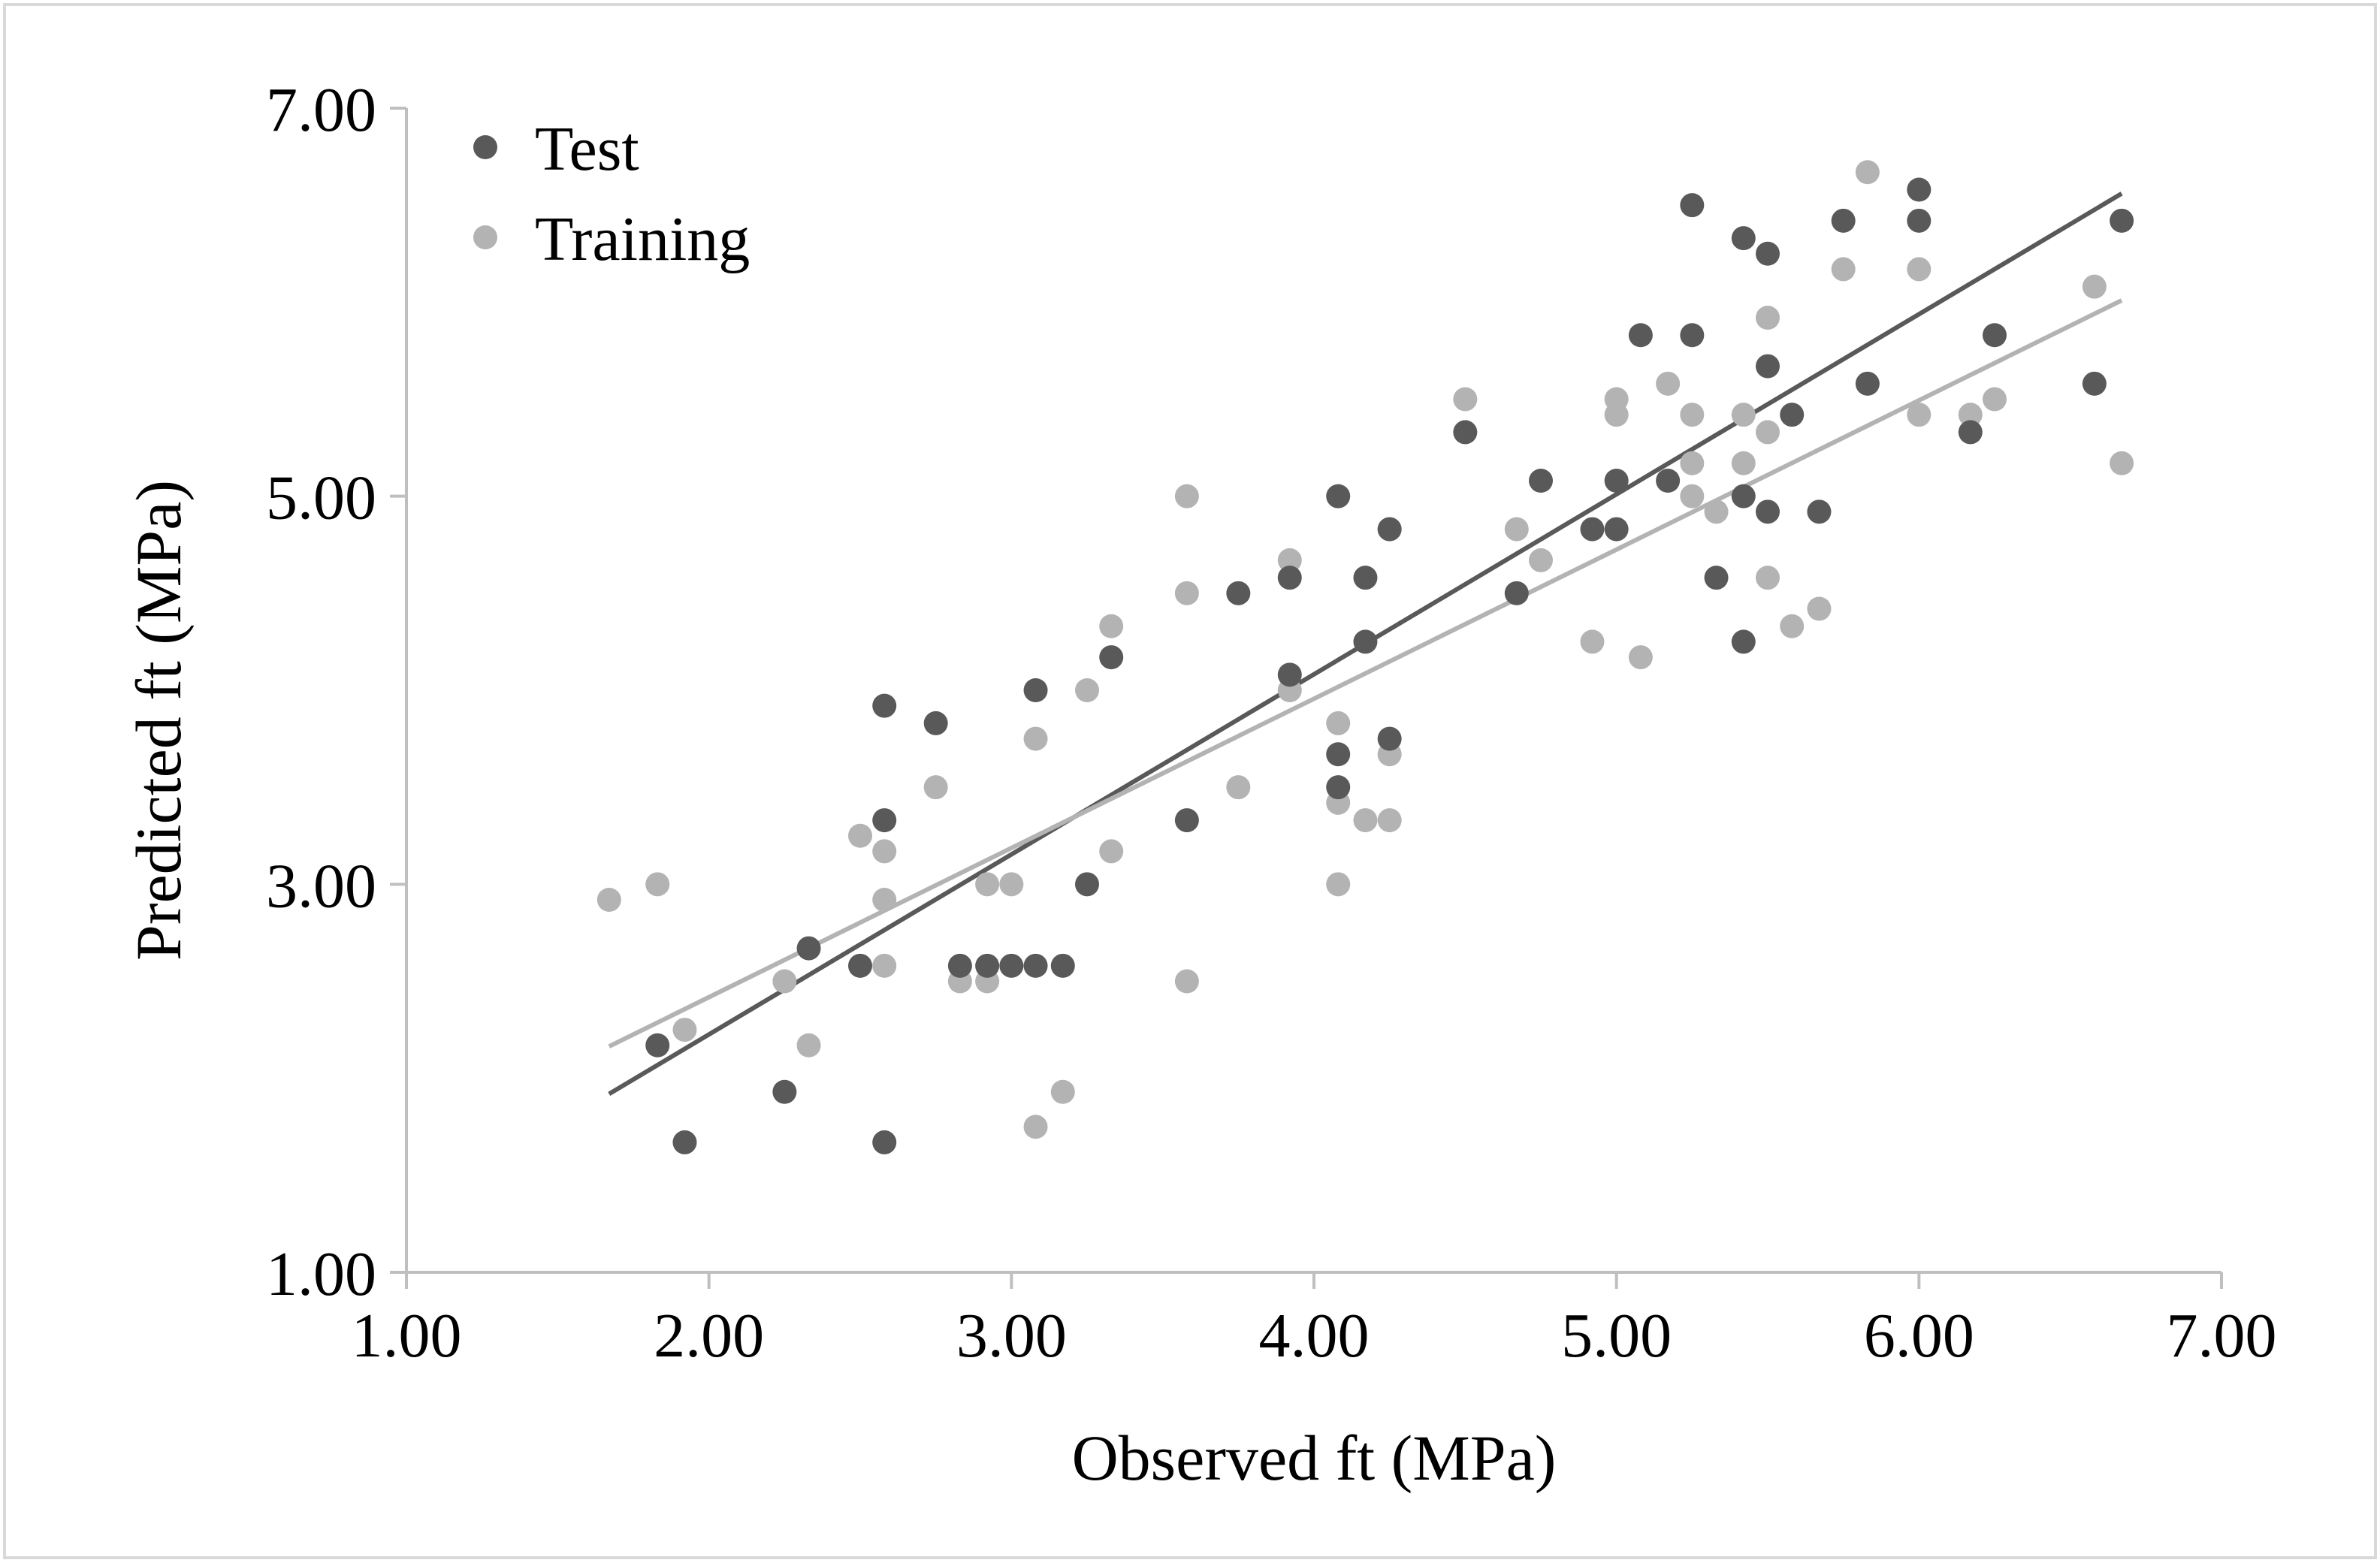  I want to click on x-tick-label: 7.00, so click(2222, 1336).